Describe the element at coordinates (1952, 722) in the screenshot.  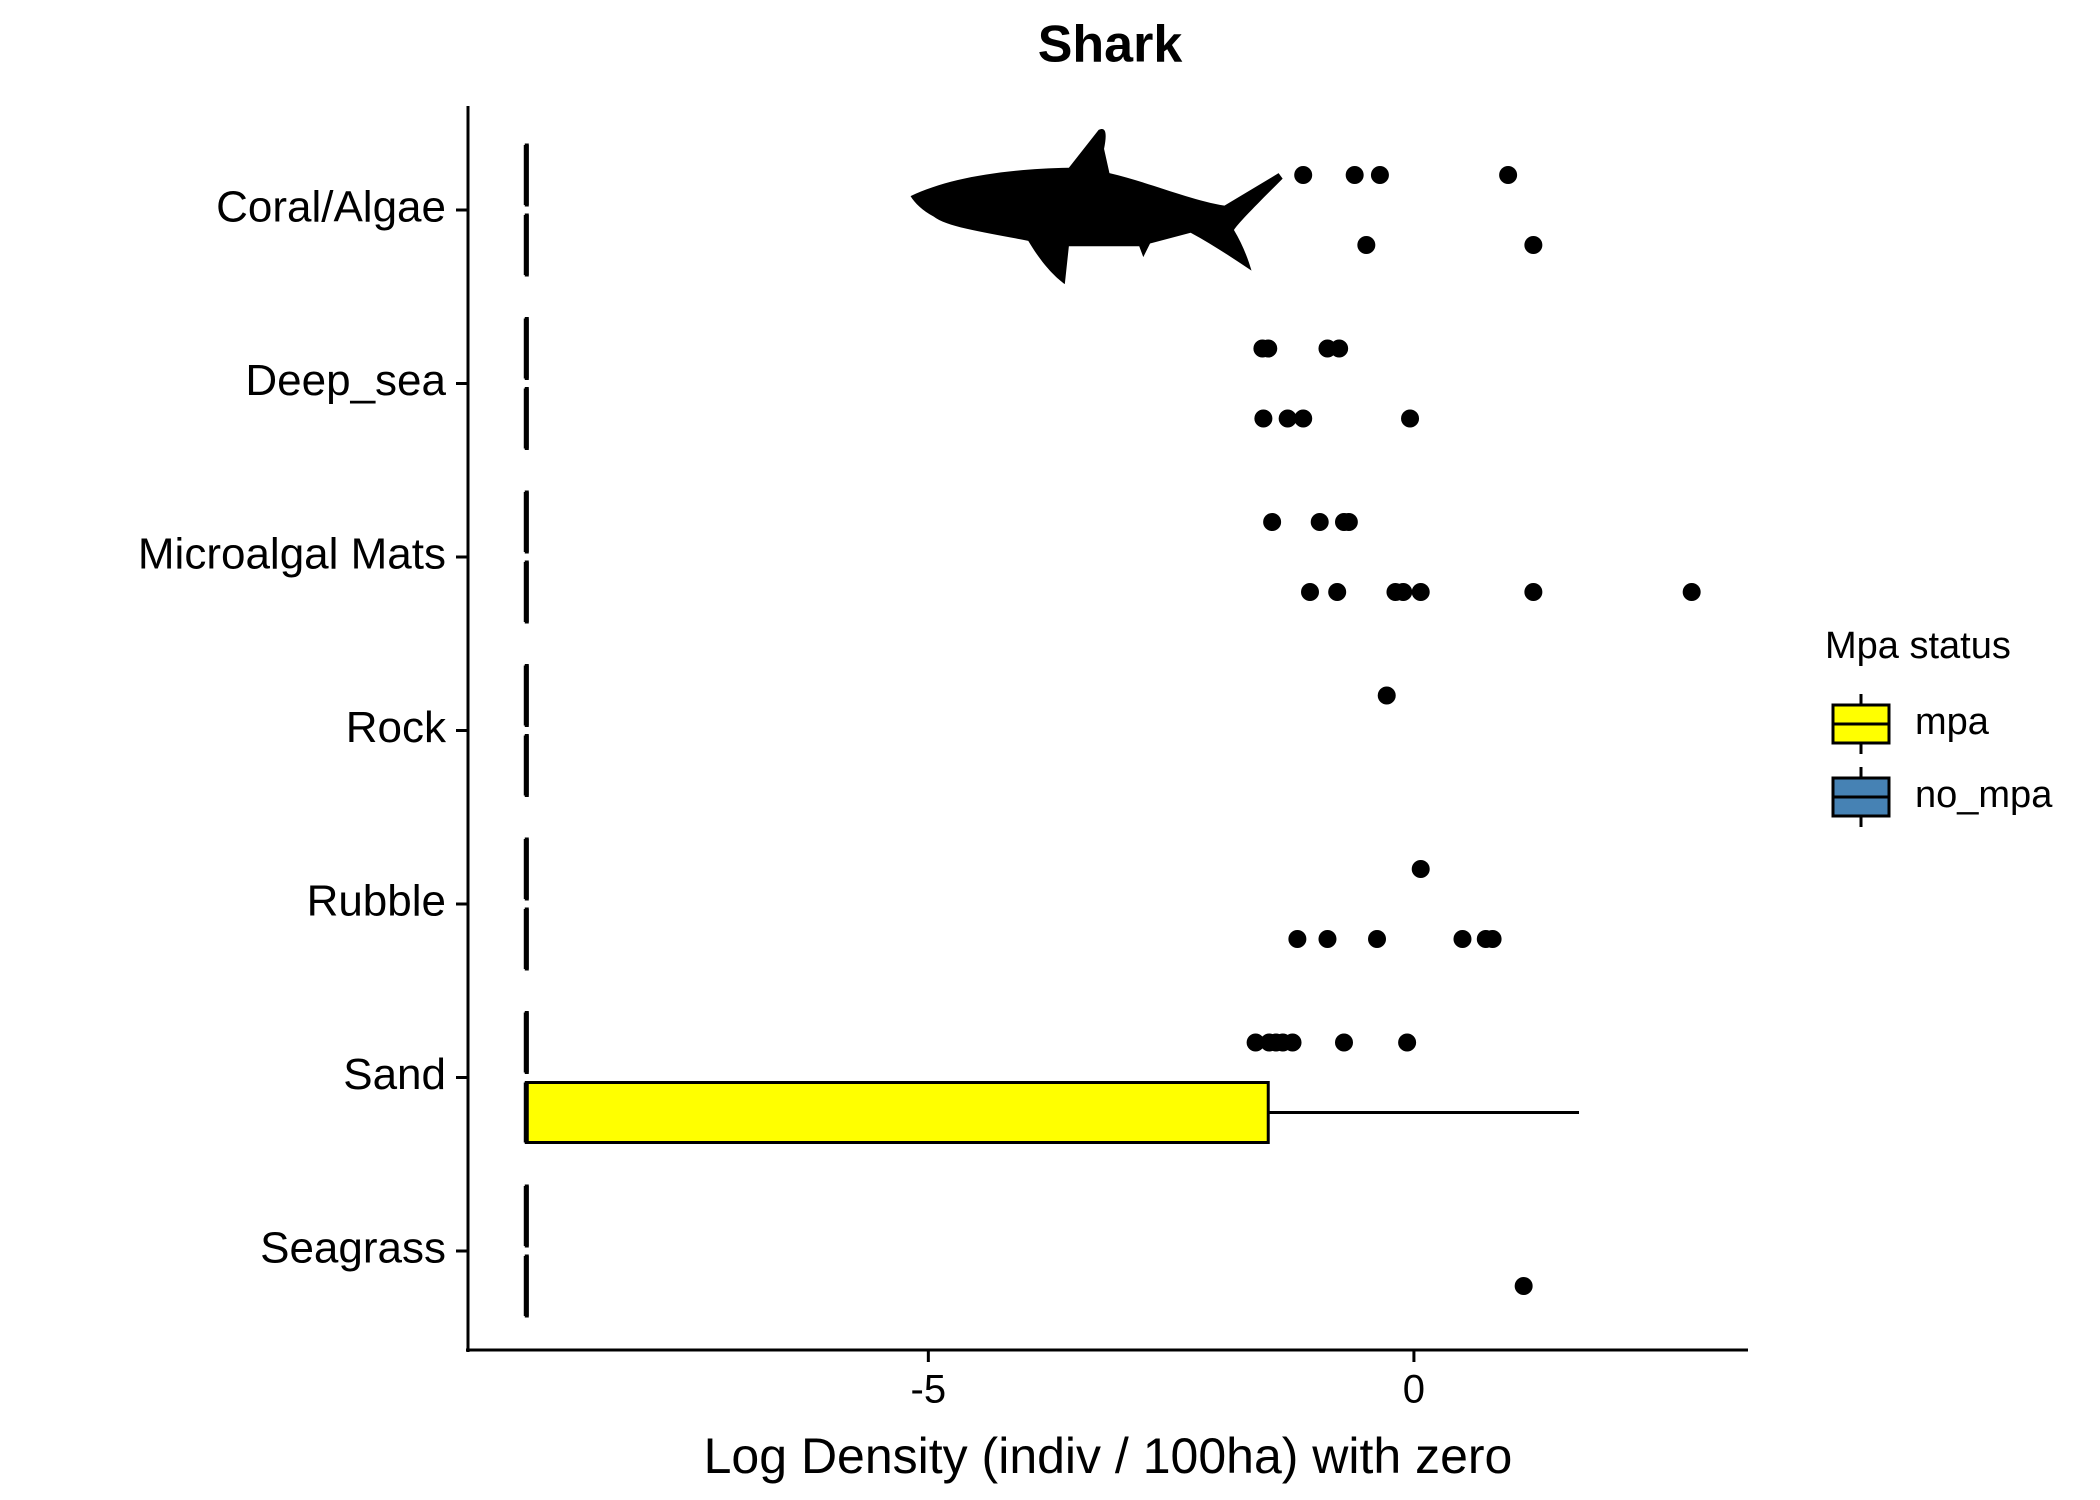
I see `legend-label: mpa` at that location.